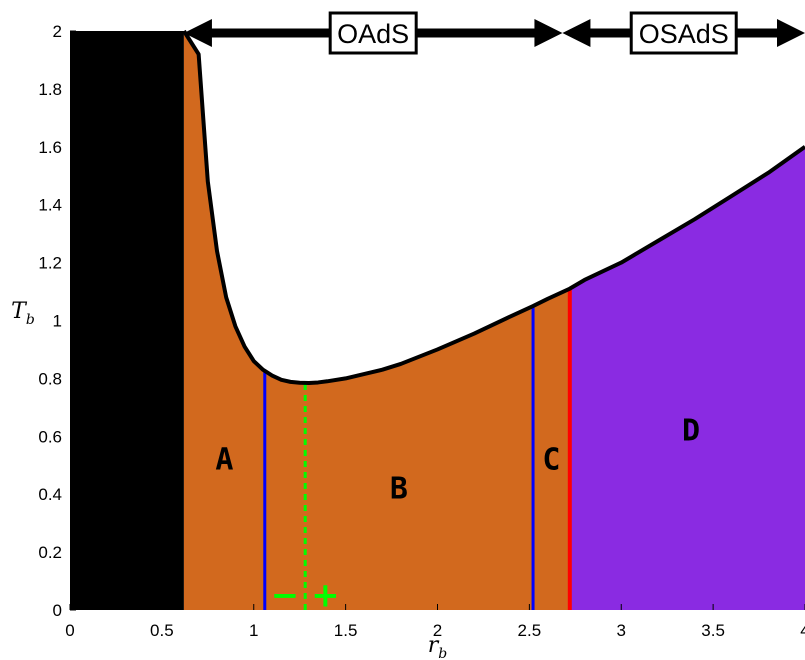  Describe the element at coordinates (494, 33) in the screenshot. I see `banners-layer: OAdS OSAdS` at that location.